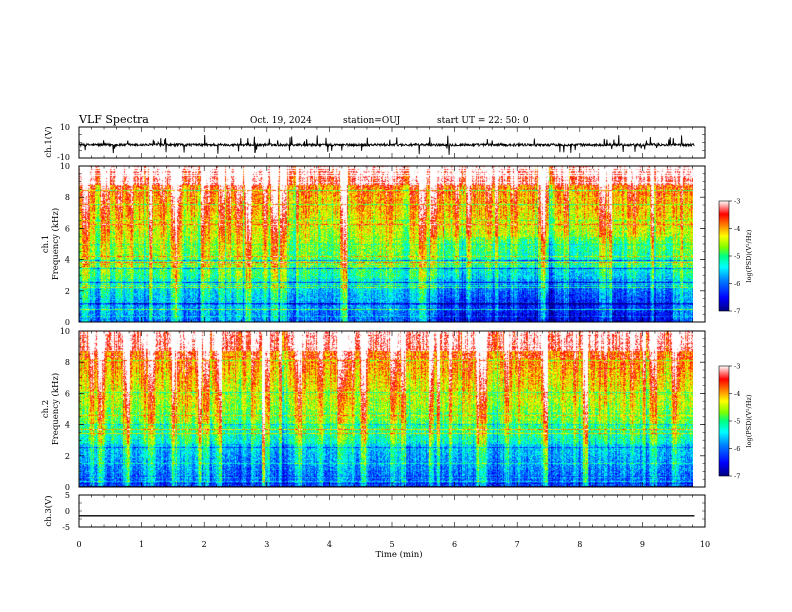 The width and height of the screenshot is (792, 612). What do you see at coordinates (749, 420) in the screenshot?
I see `ch2-colorbar-label: log(PSD)(V²/Hz)` at bounding box center [749, 420].